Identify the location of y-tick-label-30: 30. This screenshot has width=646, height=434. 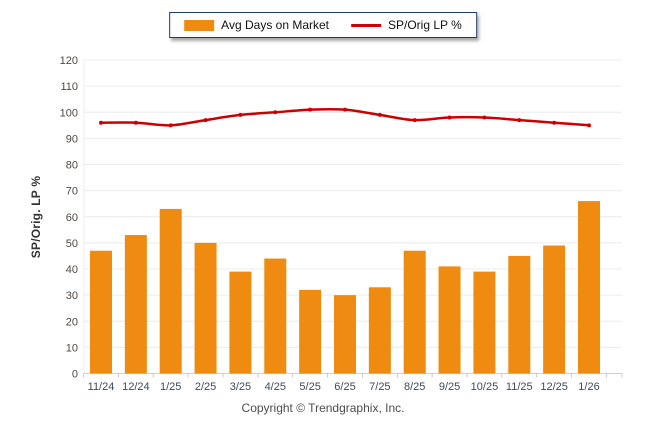
(72, 296).